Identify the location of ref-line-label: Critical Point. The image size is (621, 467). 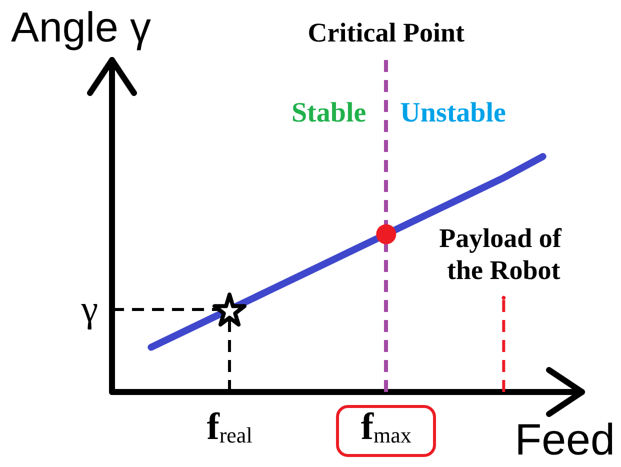
(386, 33).